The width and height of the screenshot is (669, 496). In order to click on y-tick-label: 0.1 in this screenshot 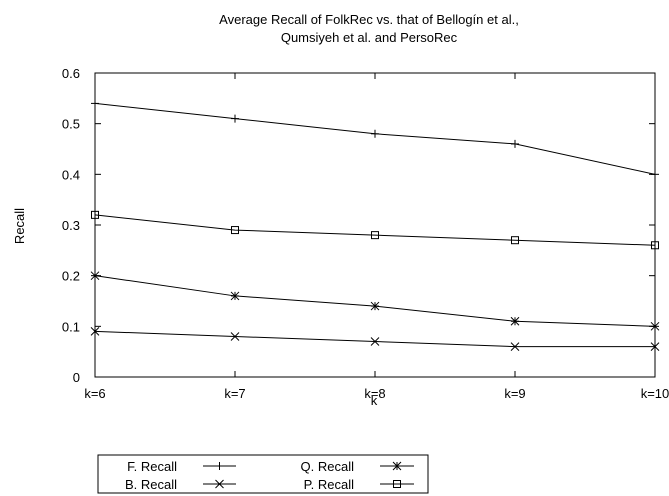, I will do `click(71, 326)`.